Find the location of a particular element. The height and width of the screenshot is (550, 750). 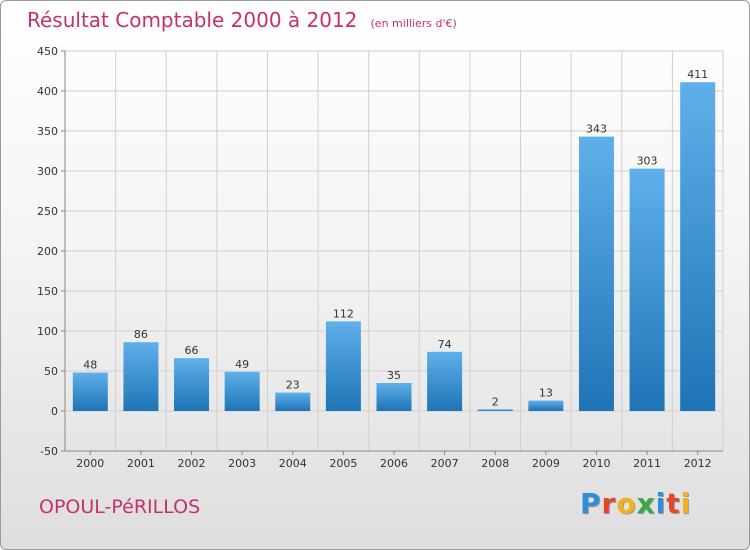

x-tick-label: 2008 is located at coordinates (495, 463).